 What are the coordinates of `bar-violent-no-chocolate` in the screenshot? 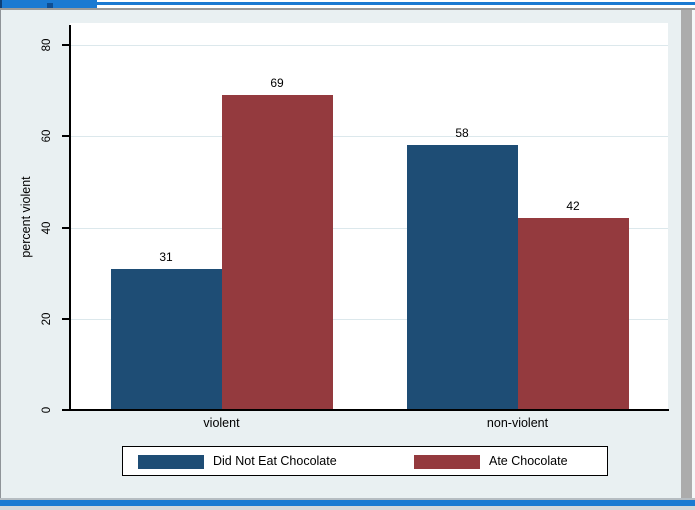 It's located at (166, 339).